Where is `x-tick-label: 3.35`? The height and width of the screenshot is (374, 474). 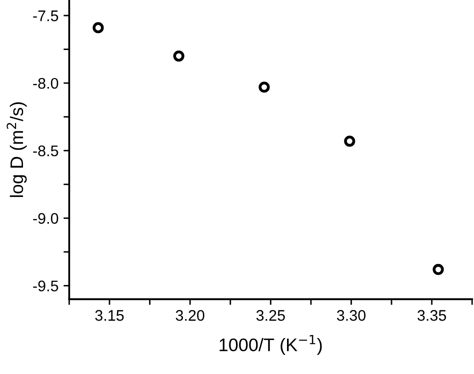 x-tick-label: 3.35 is located at coordinates (432, 315).